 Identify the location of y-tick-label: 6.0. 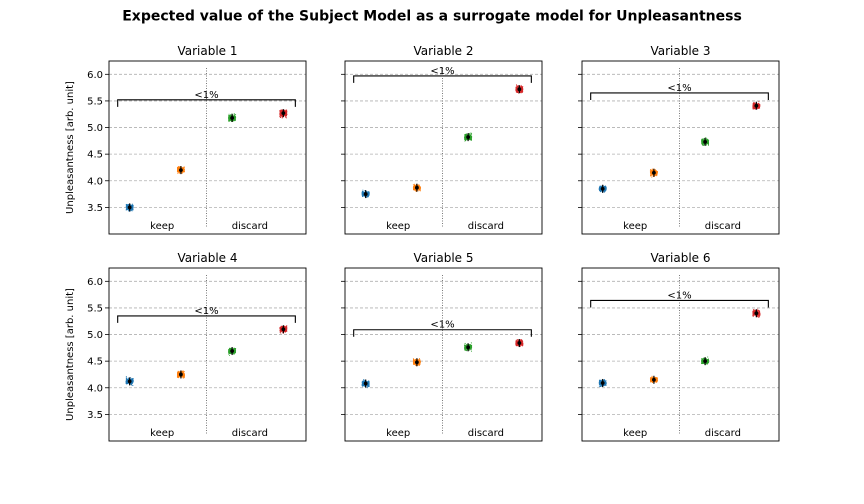
(95, 282).